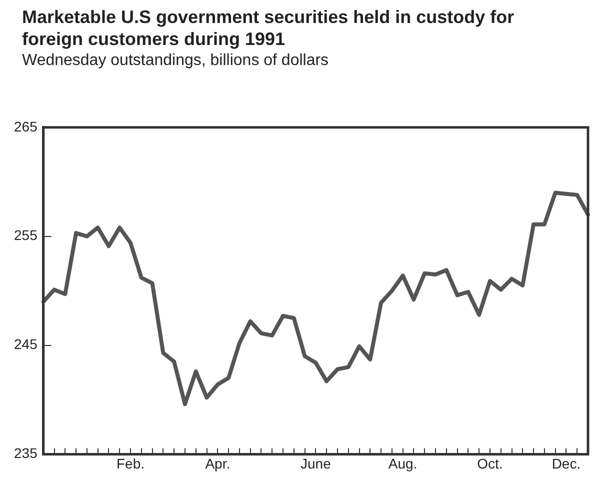 The width and height of the screenshot is (596, 485). What do you see at coordinates (217, 463) in the screenshot?
I see `x-tick-label: Apr.` at bounding box center [217, 463].